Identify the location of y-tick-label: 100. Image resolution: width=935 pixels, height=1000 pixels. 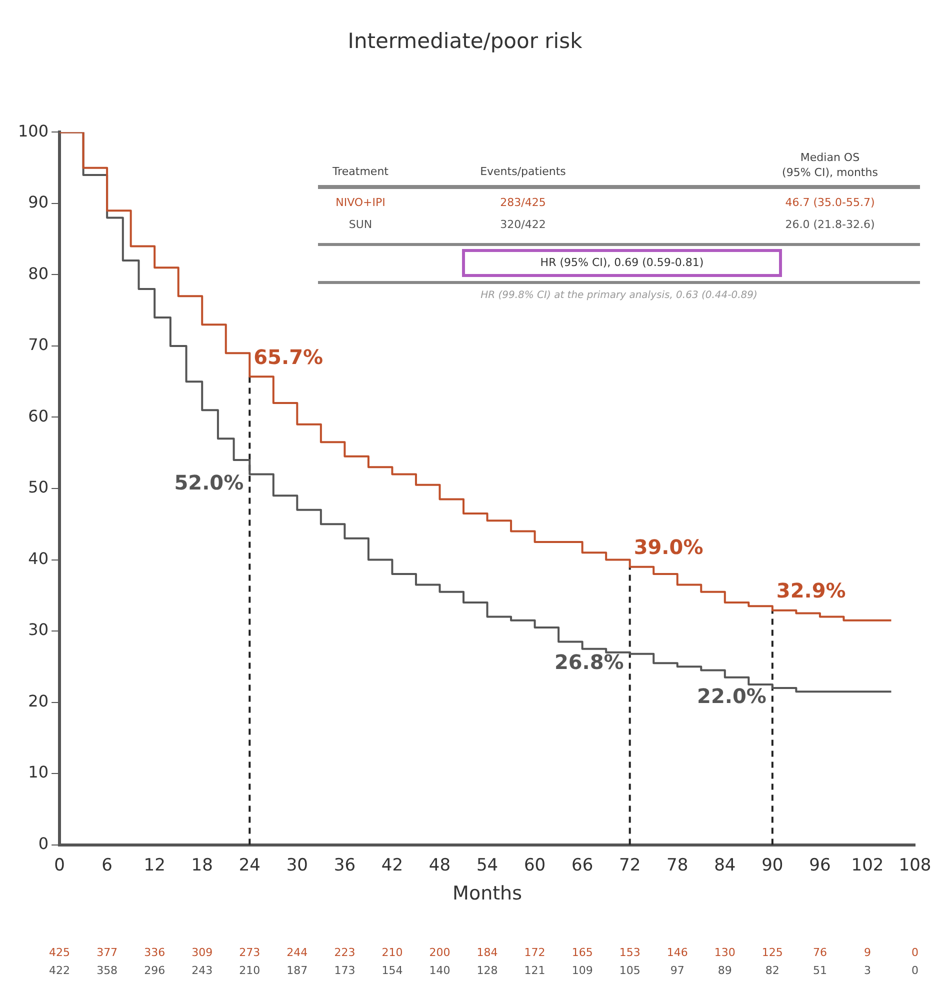
(33, 130).